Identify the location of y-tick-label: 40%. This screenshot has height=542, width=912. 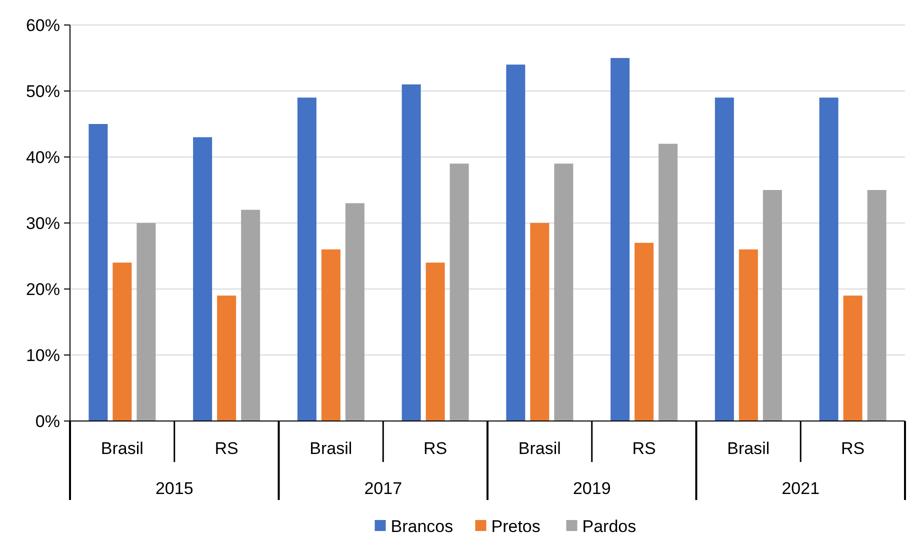
(43, 157).